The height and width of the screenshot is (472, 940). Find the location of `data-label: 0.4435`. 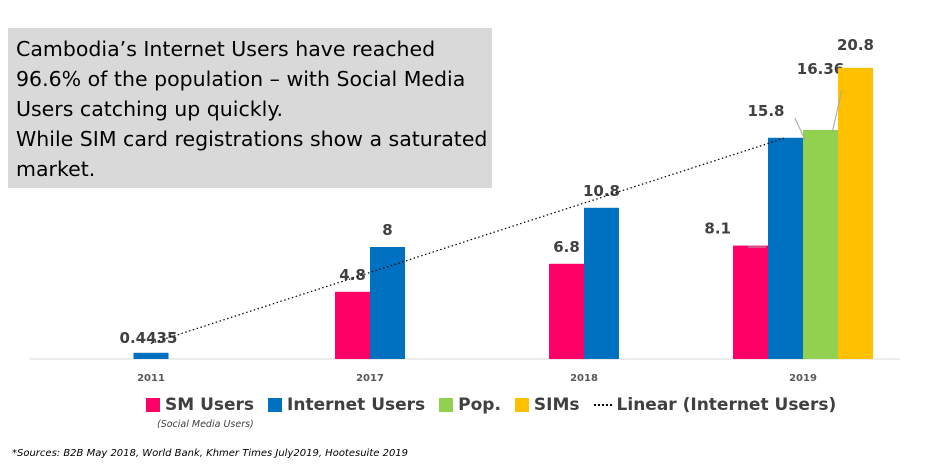

data-label: 0.4435 is located at coordinates (149, 338).